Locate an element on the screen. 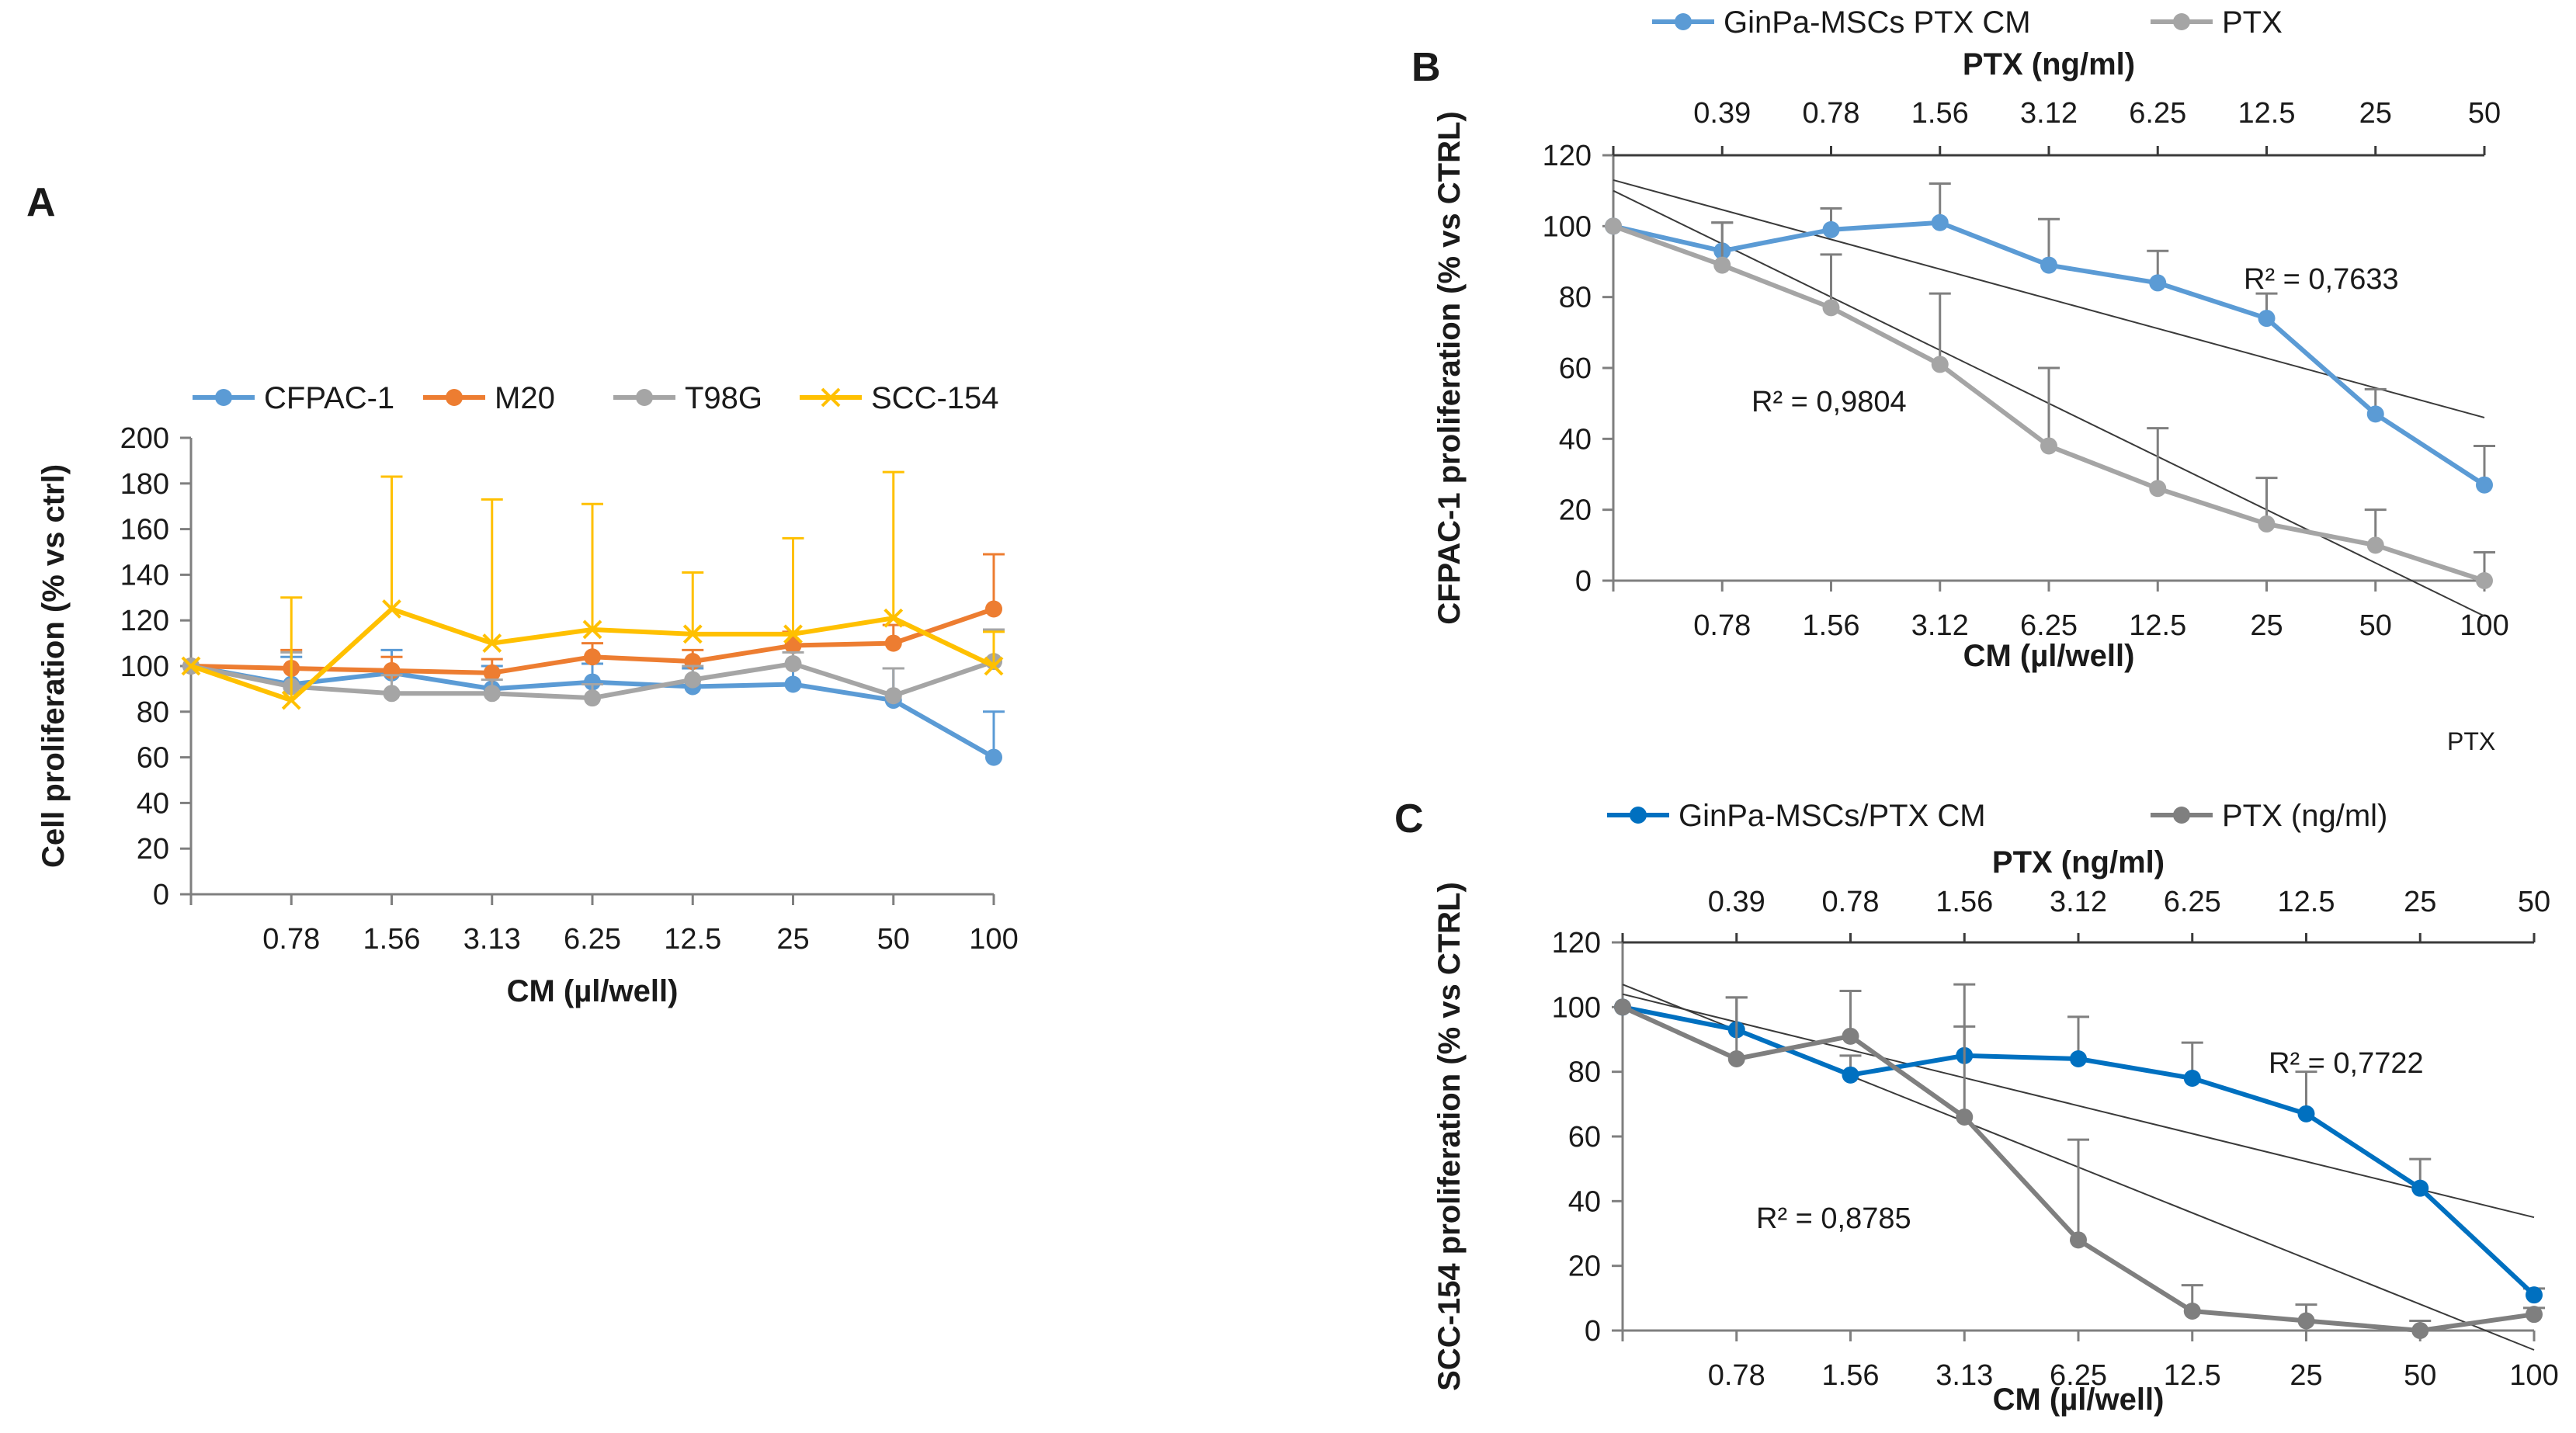 The width and height of the screenshot is (2576, 1433). x2-tick-label: 1.56 is located at coordinates (1940, 113).